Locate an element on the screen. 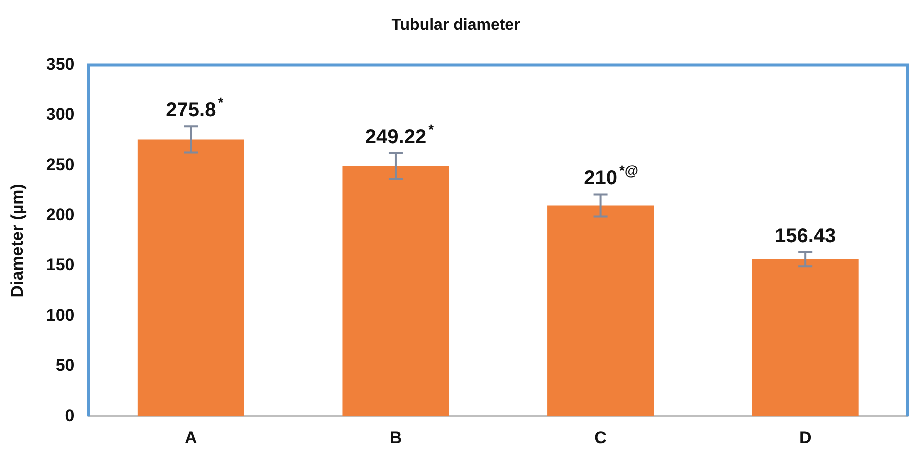  chart-title: Tubular diameter is located at coordinates (456, 25).